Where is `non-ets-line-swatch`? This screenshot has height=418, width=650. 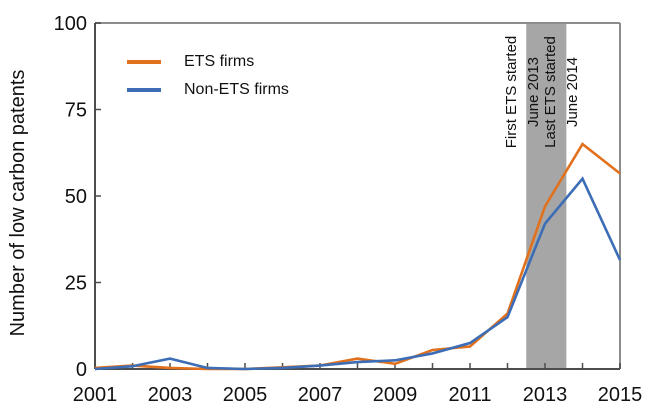
non-ets-line-swatch is located at coordinates (144, 90).